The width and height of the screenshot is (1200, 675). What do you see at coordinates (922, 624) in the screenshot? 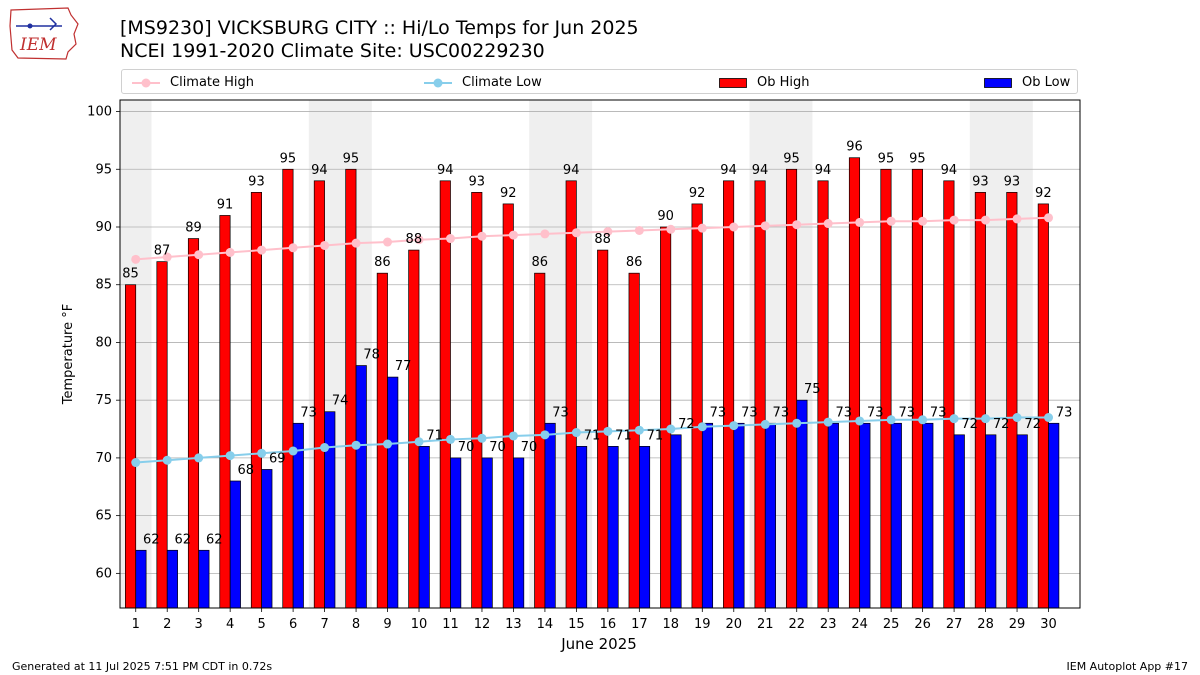
I see `x-tick-label: 26` at bounding box center [922, 624].